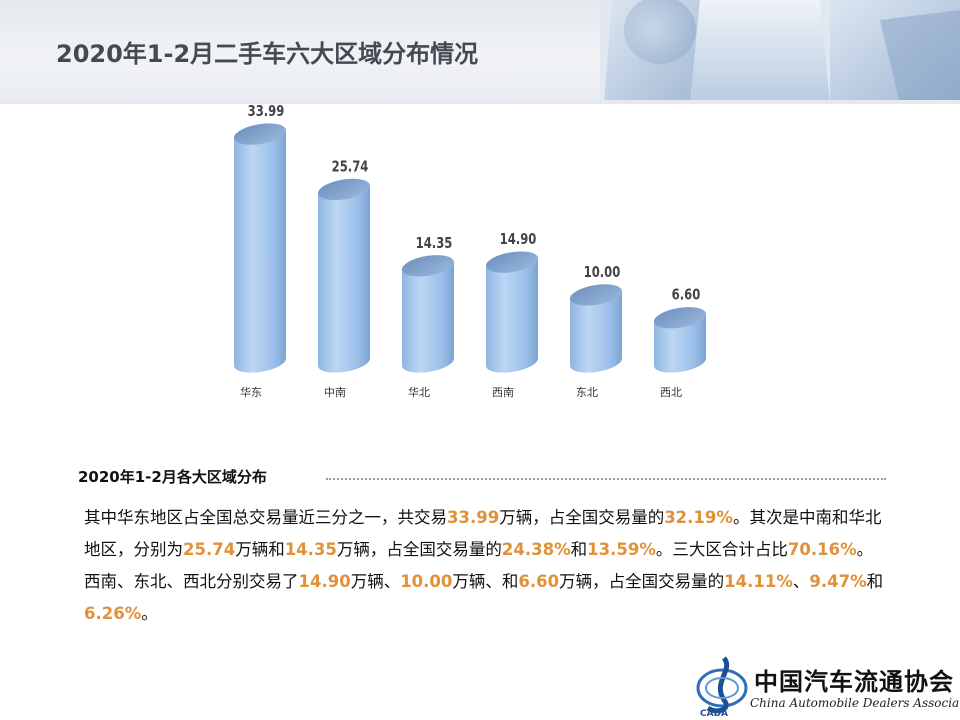 The height and width of the screenshot is (720, 960). What do you see at coordinates (822, 549) in the screenshot?
I see `summary-highlight: 70.16%` at bounding box center [822, 549].